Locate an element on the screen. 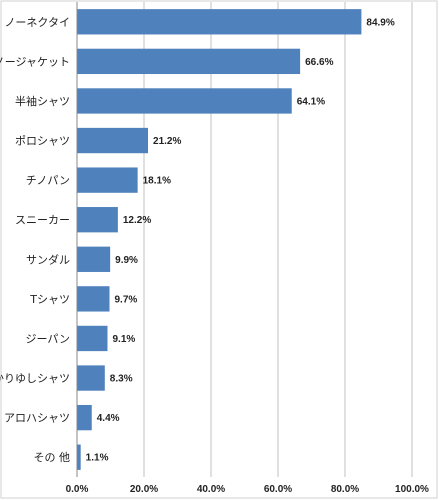  category-label: かりゆしシャツ is located at coordinates (35, 378).